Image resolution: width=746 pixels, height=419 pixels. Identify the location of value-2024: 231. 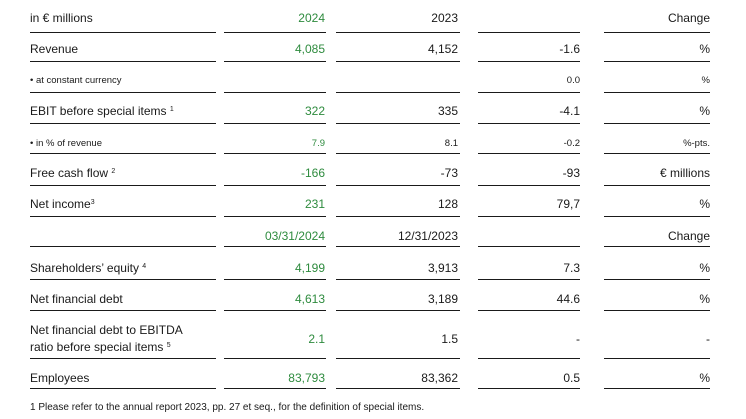
(314, 204).